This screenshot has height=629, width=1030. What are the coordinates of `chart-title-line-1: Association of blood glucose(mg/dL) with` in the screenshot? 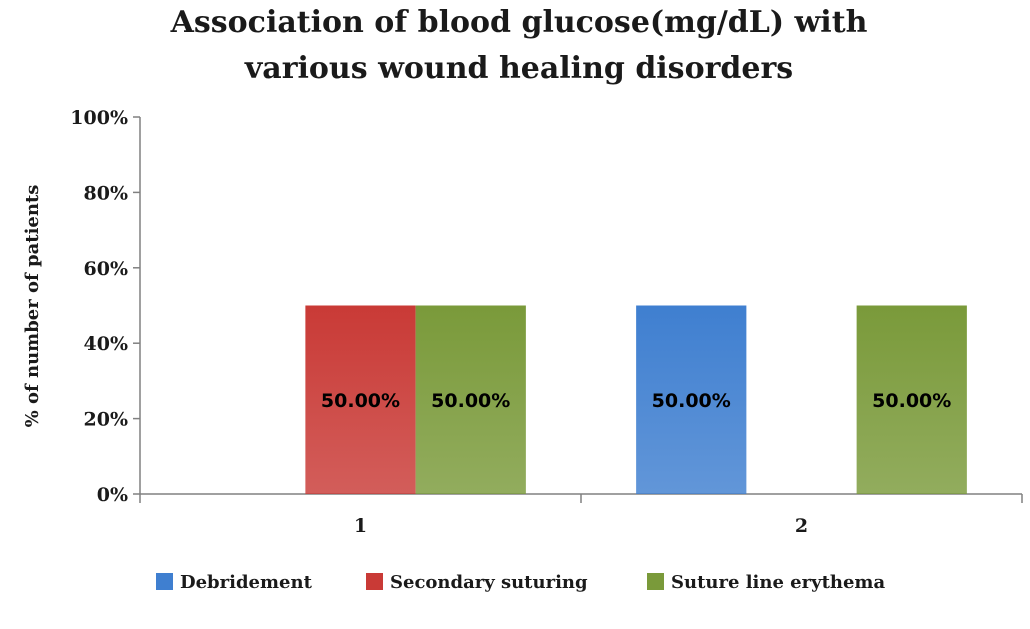 It's located at (519, 22).